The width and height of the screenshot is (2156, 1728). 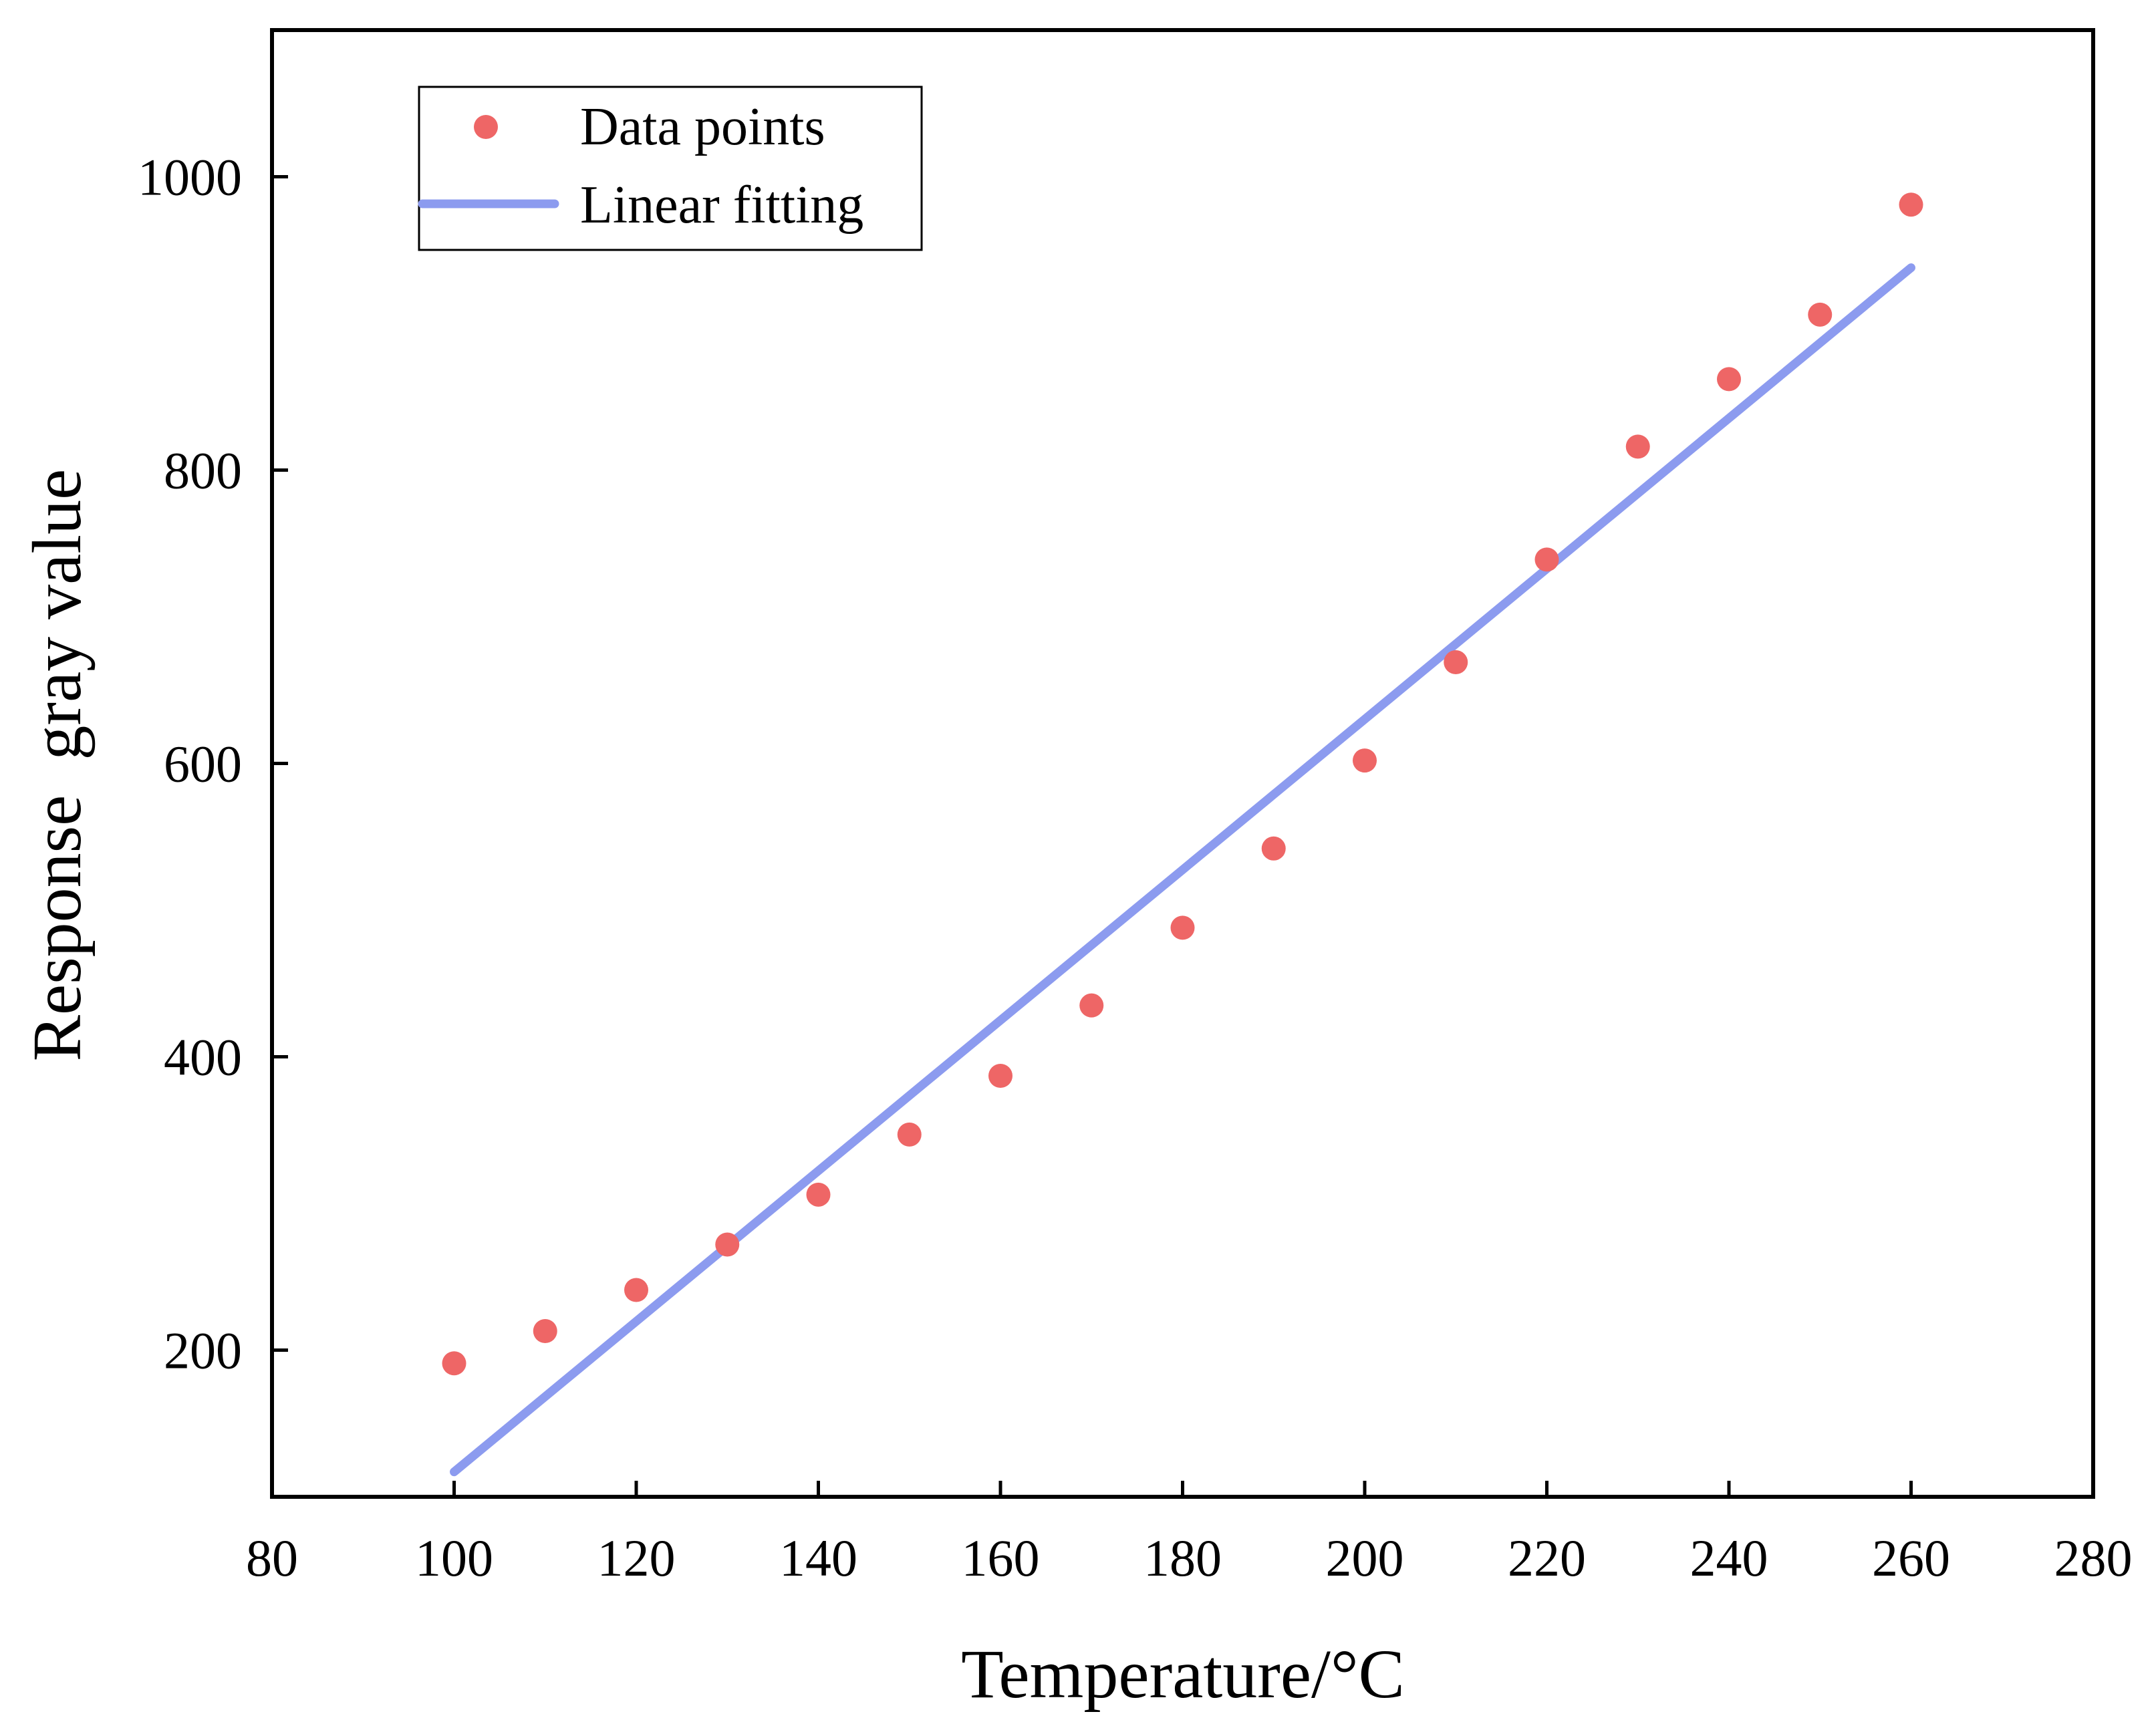 I want to click on x-axis-tick-labels: 80 100 120 140 160 180 200 220 240 260 280, so click(x=1189, y=1558).